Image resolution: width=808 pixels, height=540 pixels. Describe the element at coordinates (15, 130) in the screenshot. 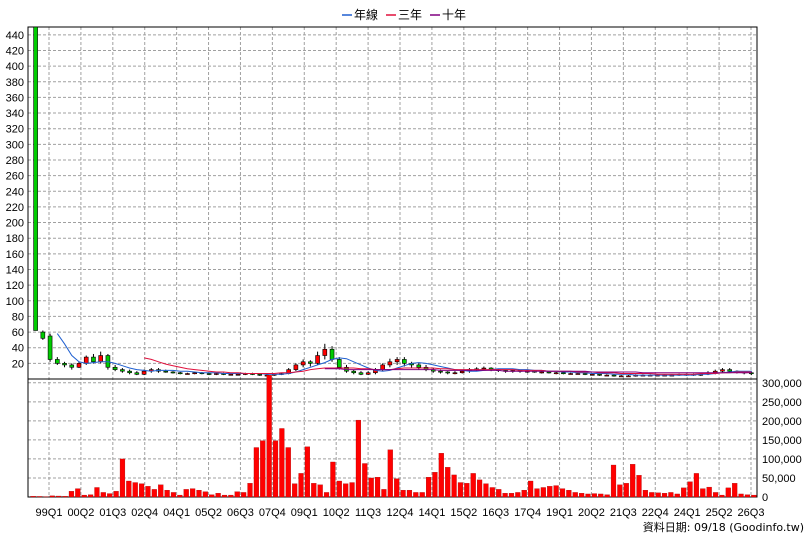

I see `price-tick-label: 320` at that location.